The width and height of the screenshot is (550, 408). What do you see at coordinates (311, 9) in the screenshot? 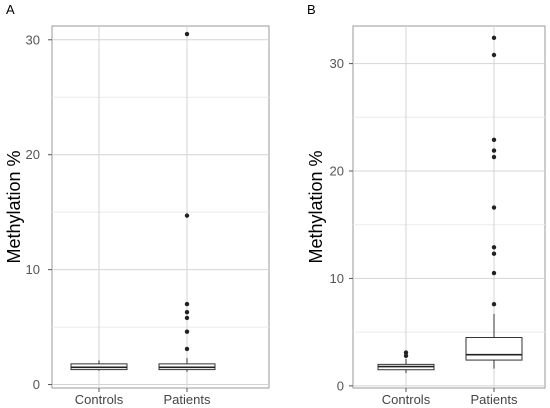
I see `panel-letter: B` at bounding box center [311, 9].